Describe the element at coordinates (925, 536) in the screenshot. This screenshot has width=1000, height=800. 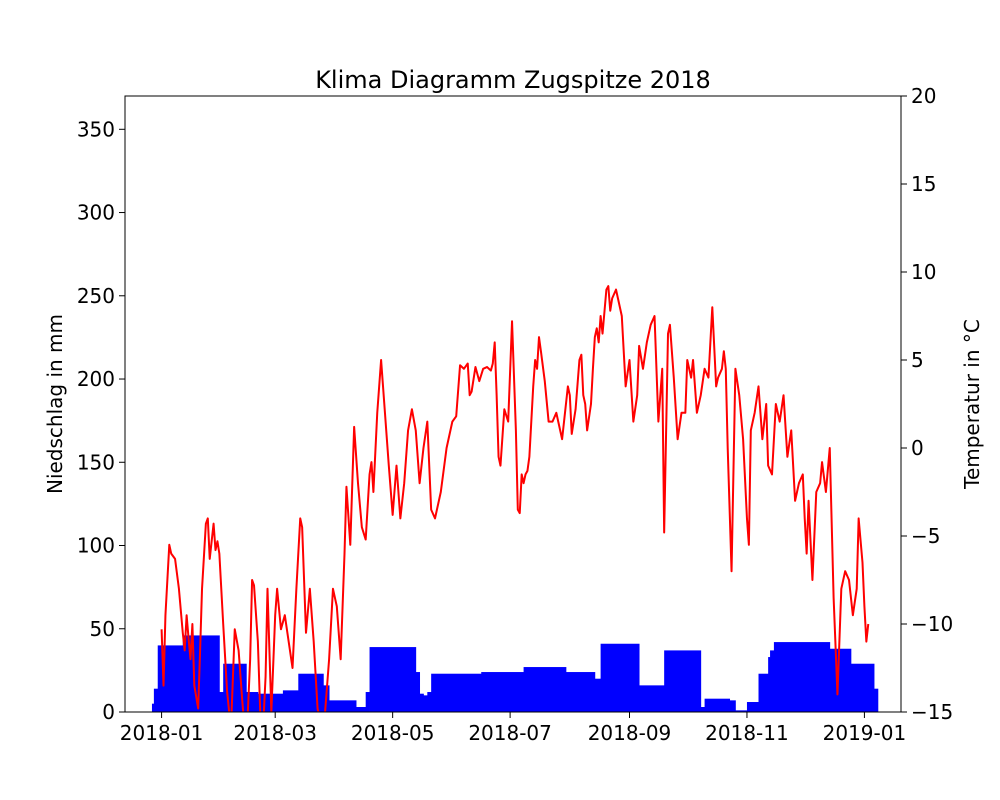
I see `y-right-tick-label-2: −5` at that location.